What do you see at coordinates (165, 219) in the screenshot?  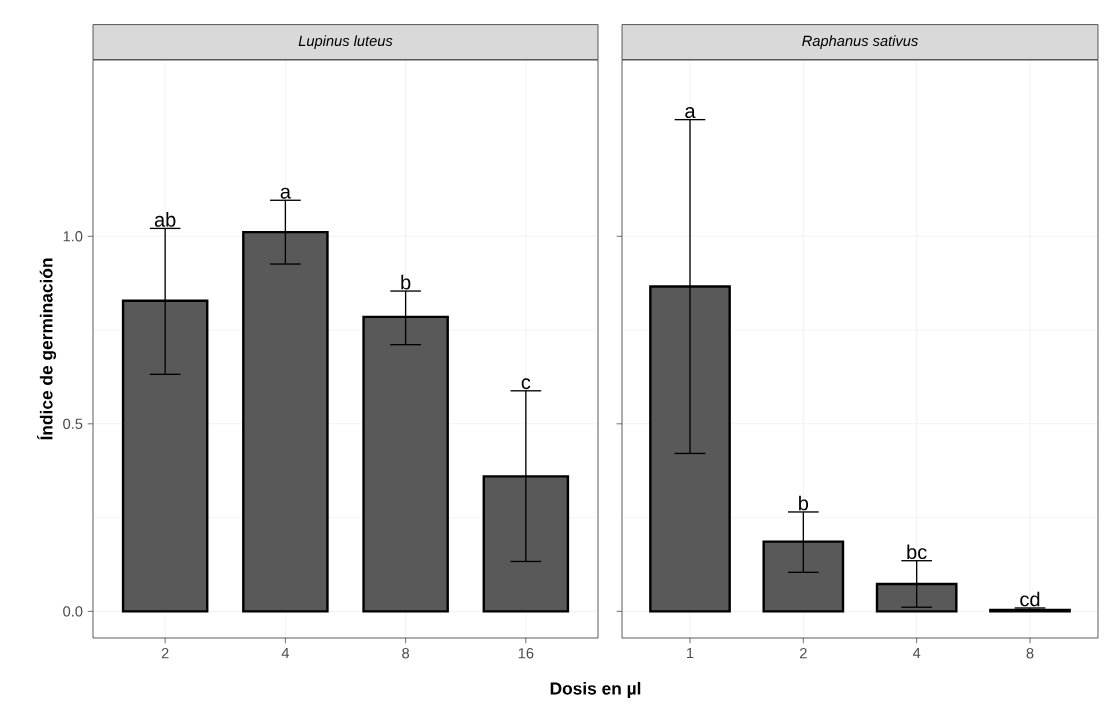 I see `annotation: ab` at bounding box center [165, 219].